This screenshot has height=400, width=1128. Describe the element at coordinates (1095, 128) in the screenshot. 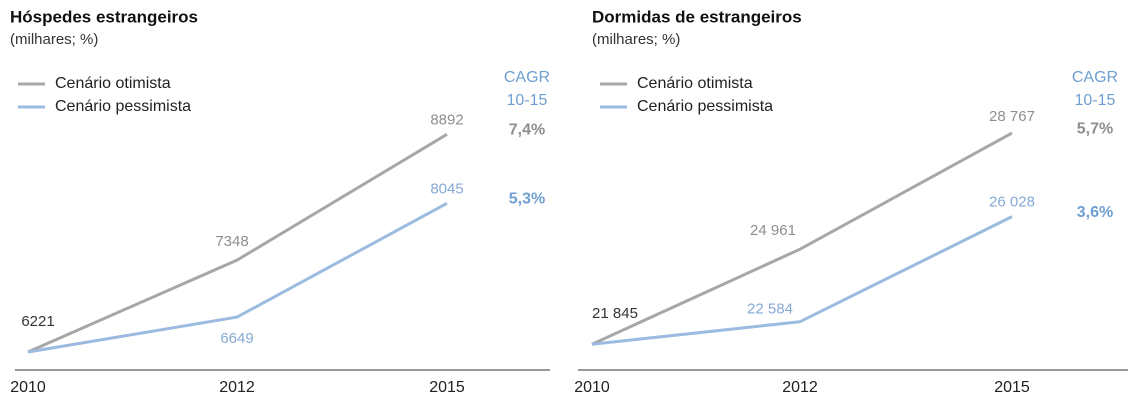

I see `cagr-value: 5,7%` at that location.